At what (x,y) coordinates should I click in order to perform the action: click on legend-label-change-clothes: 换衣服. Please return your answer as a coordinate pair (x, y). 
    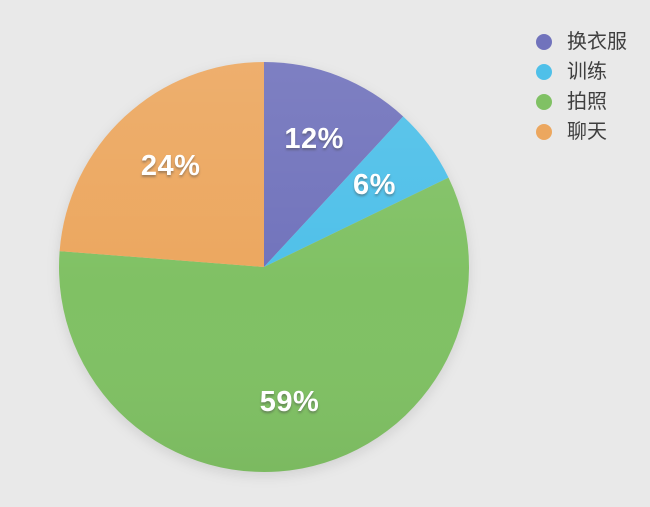
    Looking at the image, I should click on (597, 42).